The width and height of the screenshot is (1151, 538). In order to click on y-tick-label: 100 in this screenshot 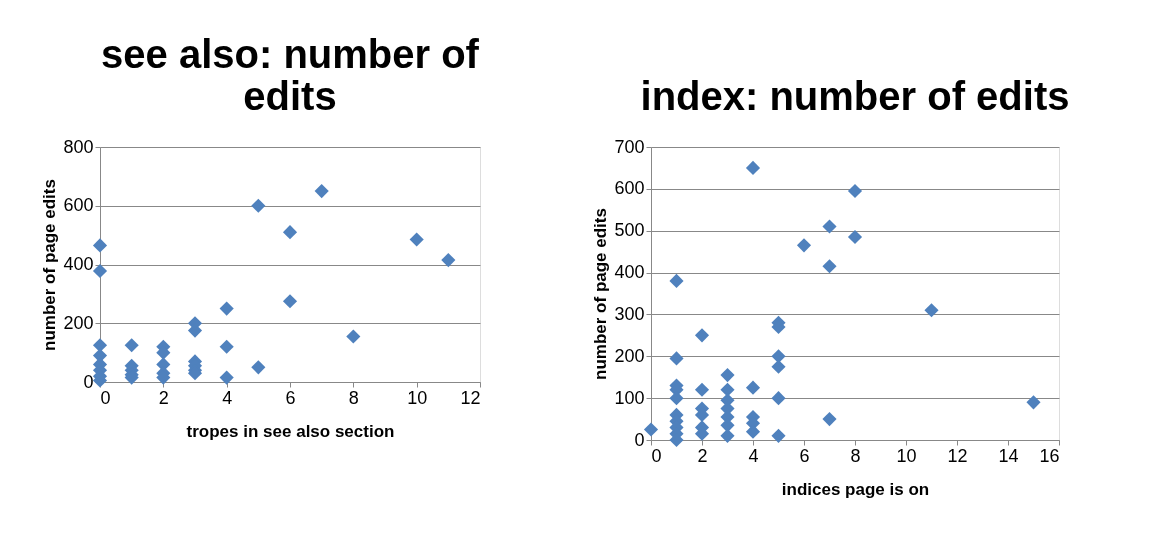, I will do `click(629, 397)`.